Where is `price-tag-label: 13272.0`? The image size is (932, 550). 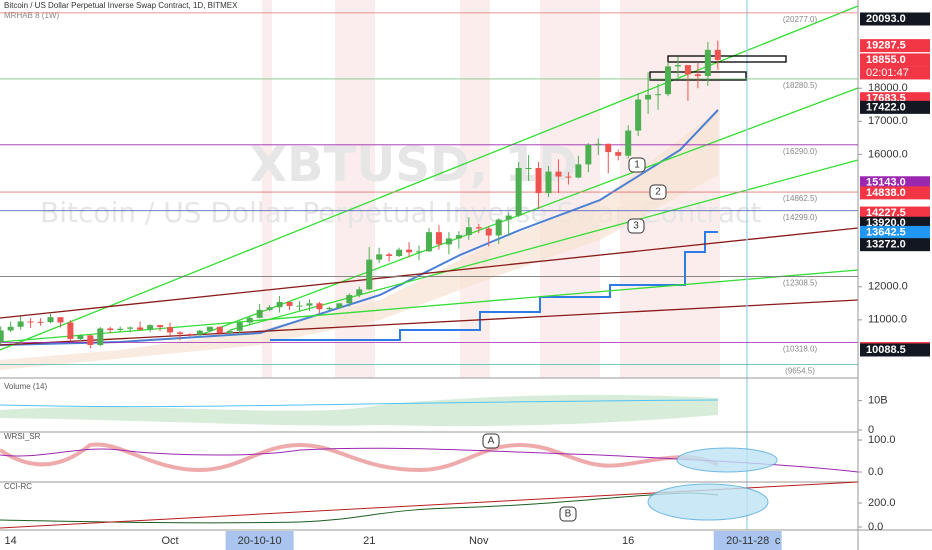 price-tag-label: 13272.0 is located at coordinates (886, 245).